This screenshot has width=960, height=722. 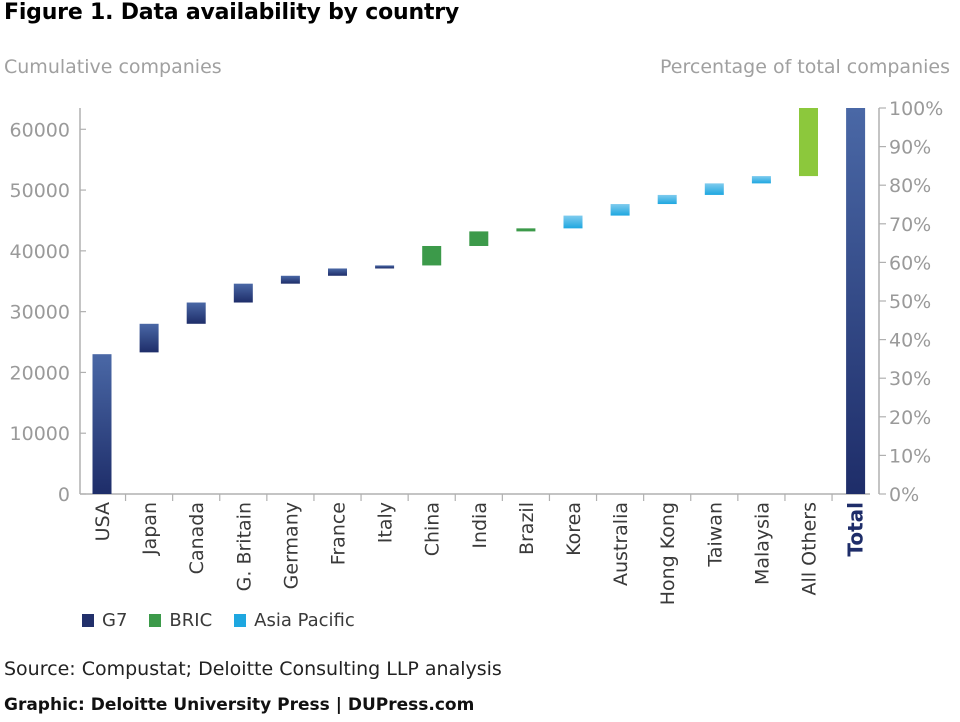 I want to click on y-tick-label-right: 40%, so click(x=910, y=341).